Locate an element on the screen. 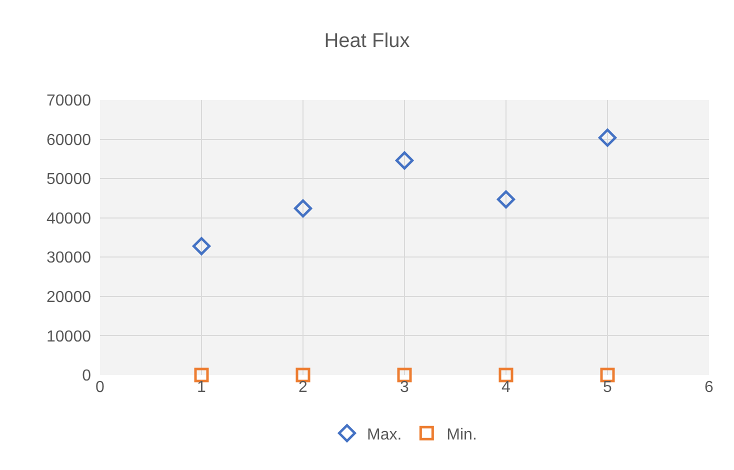 This screenshot has width=734, height=470. y-tick-label: 60000 is located at coordinates (69, 140).